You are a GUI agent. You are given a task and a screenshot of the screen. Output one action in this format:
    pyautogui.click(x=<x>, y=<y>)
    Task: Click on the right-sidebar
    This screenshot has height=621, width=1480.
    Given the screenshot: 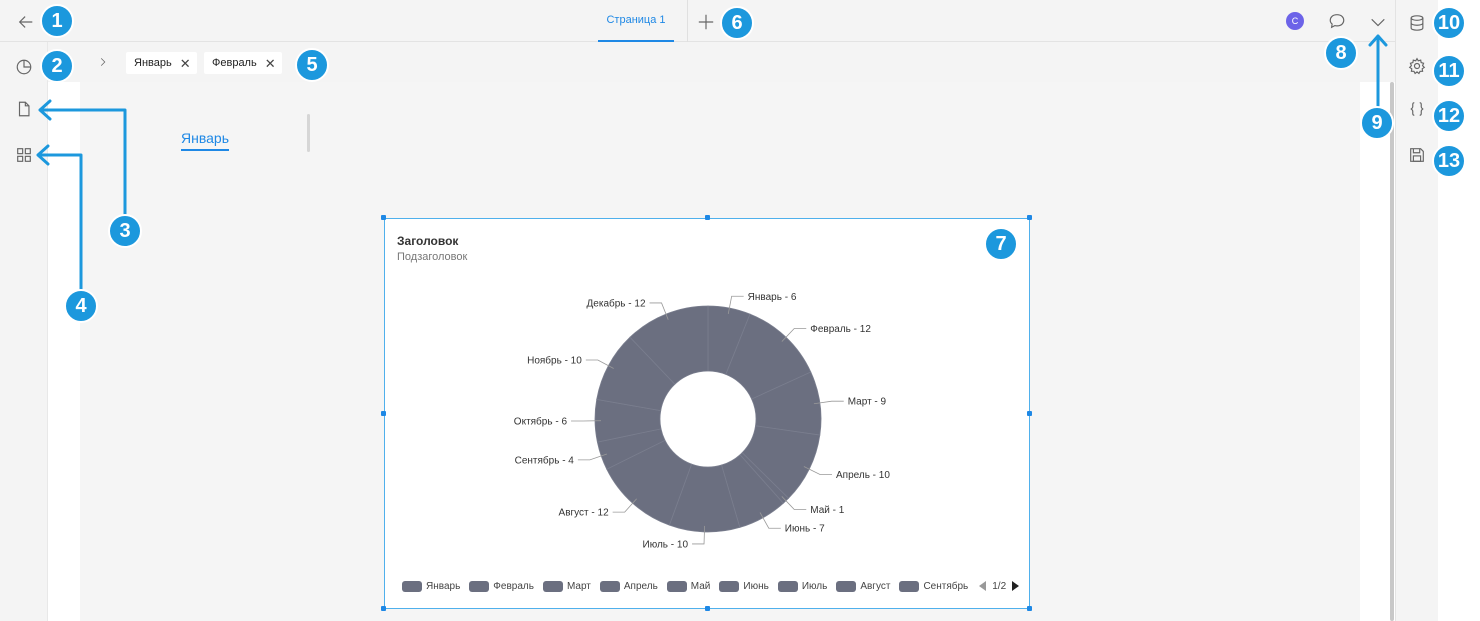 What is the action you would take?
    pyautogui.click(x=1416, y=310)
    